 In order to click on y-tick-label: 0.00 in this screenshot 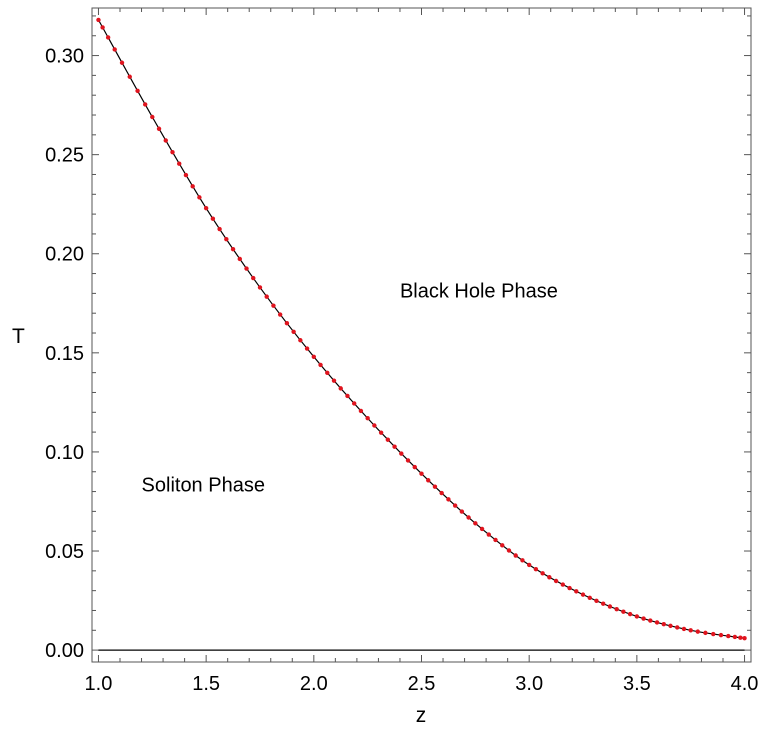, I will do `click(64, 651)`.